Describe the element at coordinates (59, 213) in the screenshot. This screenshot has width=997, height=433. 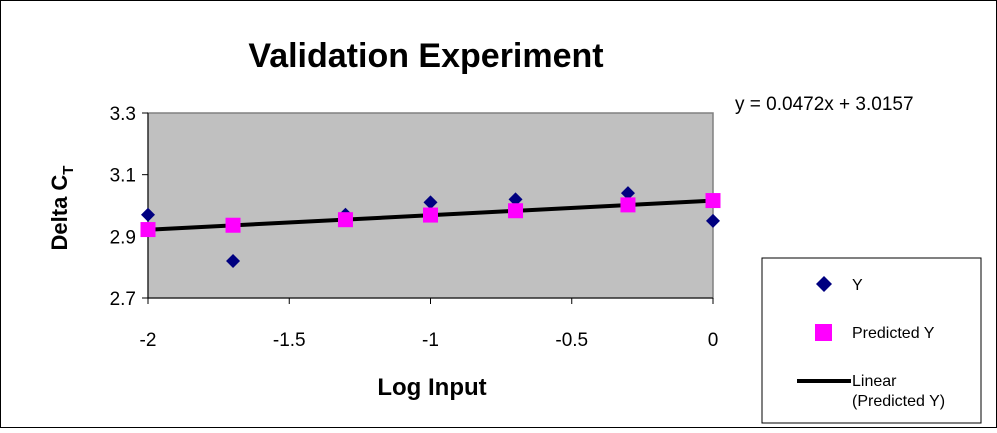
I see `y-axis-label-main: Delta C` at that location.